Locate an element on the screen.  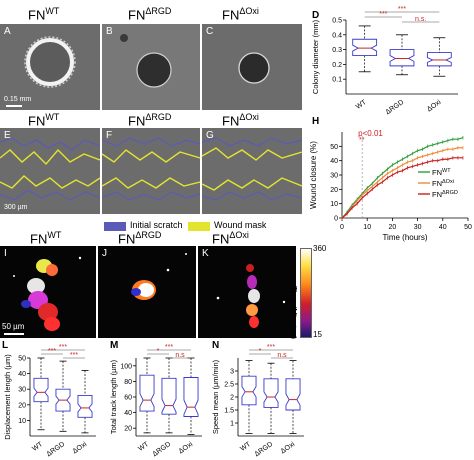
title-c: FNΔOxi is located at coordinates (240, 14).